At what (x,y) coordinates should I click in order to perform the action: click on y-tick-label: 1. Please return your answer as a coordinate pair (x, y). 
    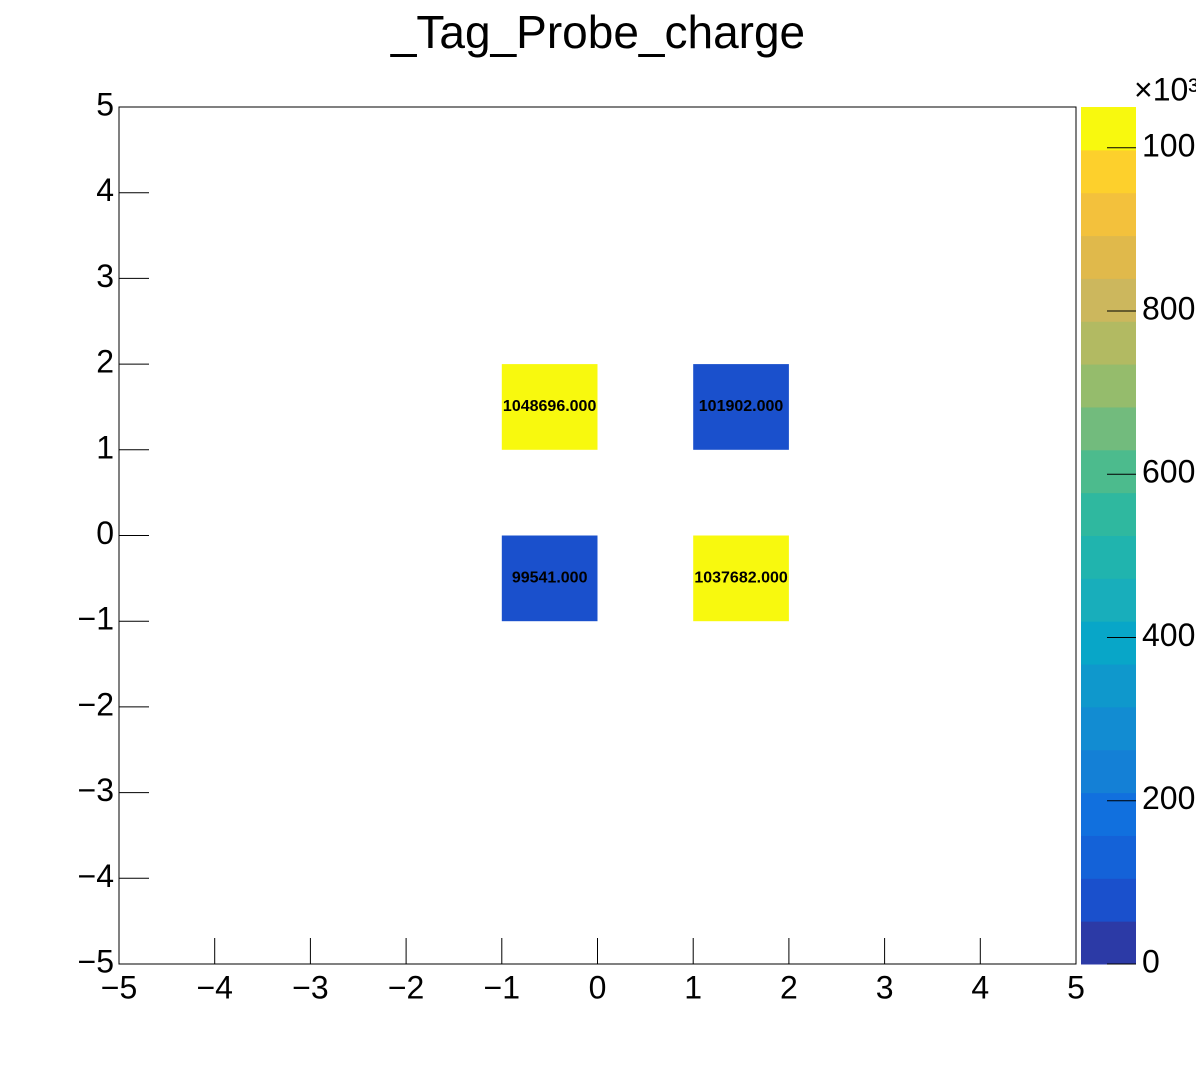
    Looking at the image, I should click on (105, 447).